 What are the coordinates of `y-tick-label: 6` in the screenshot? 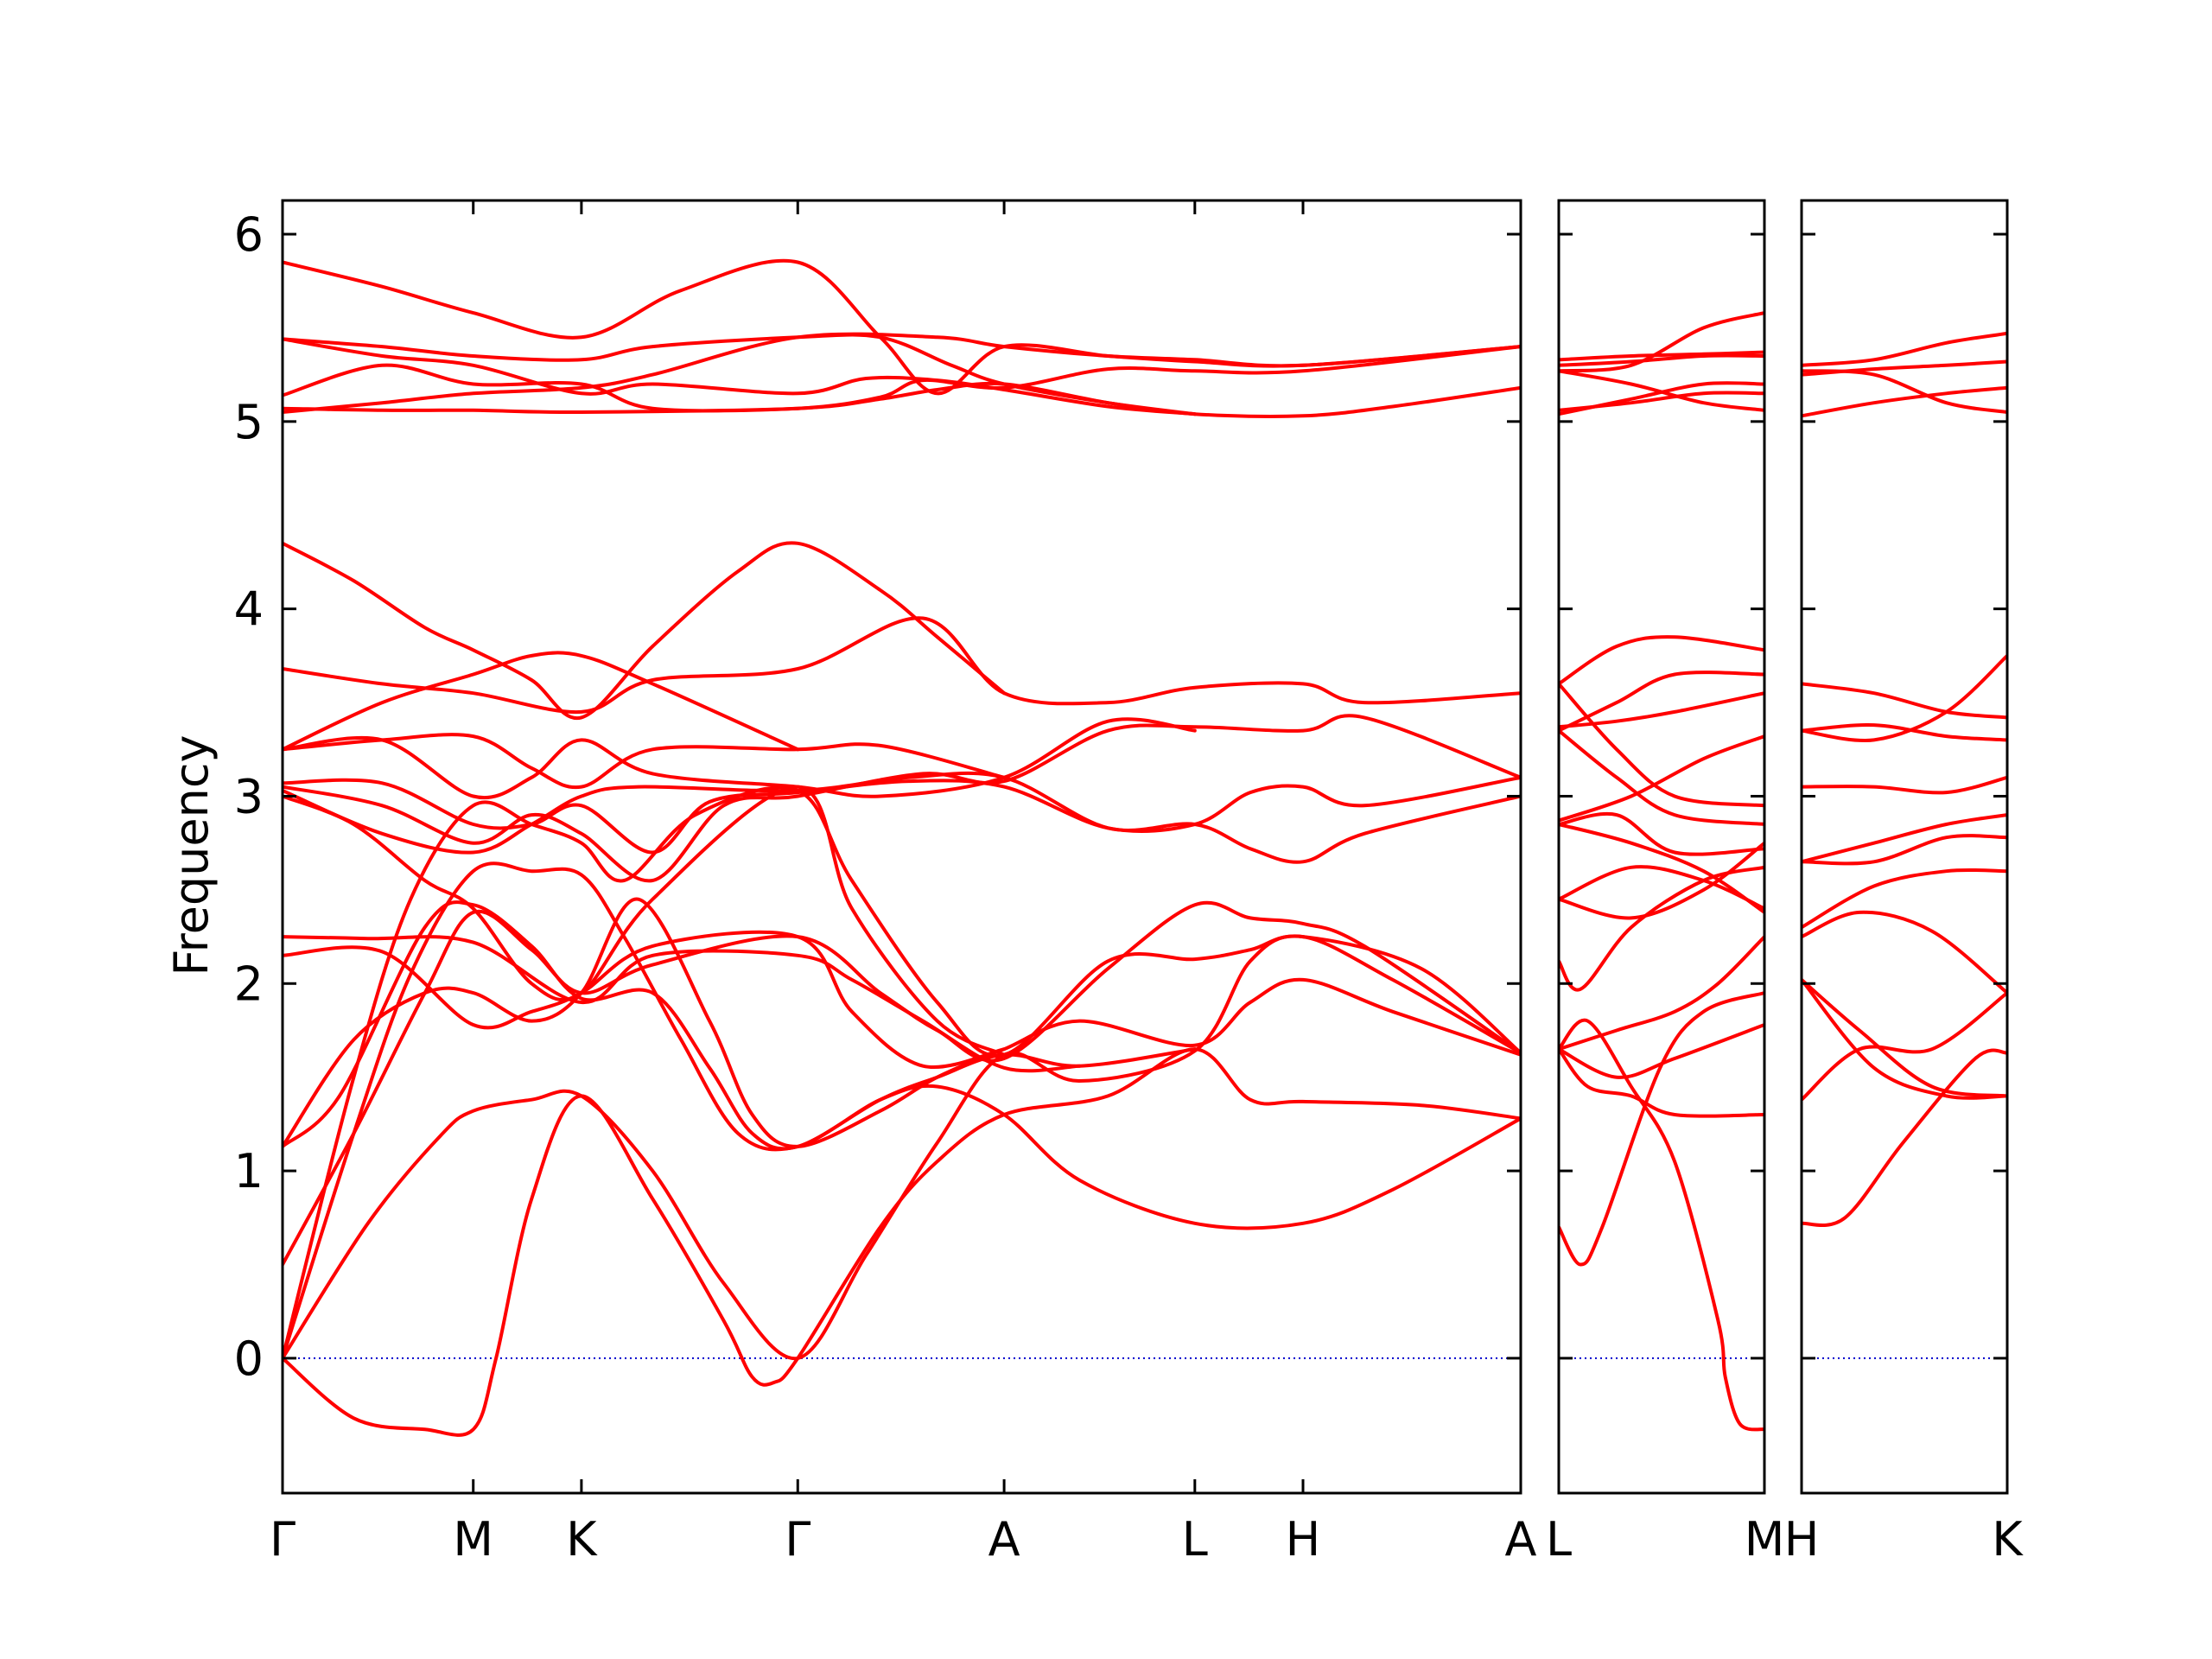 It's located at (249, 234).